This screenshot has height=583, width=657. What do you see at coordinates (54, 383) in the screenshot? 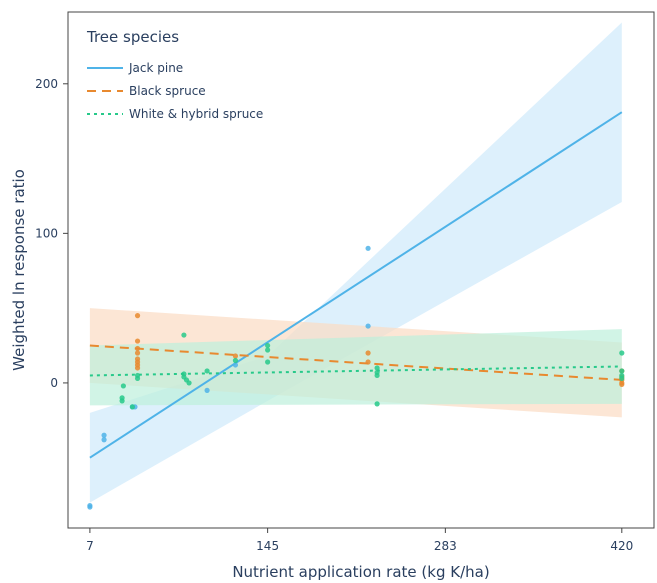
I see `y-tick-label: 0` at bounding box center [54, 383].